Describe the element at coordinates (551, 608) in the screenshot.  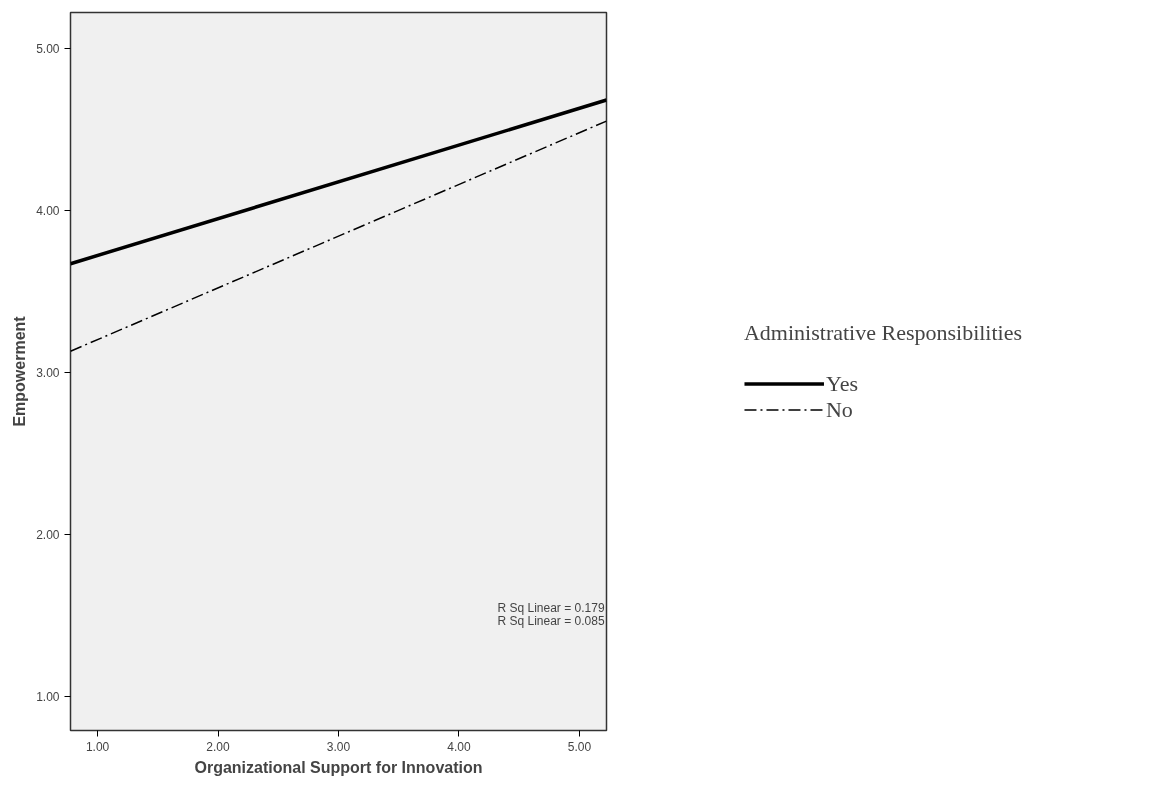
I see `annotation: R Sq Linear = 0.179` at that location.